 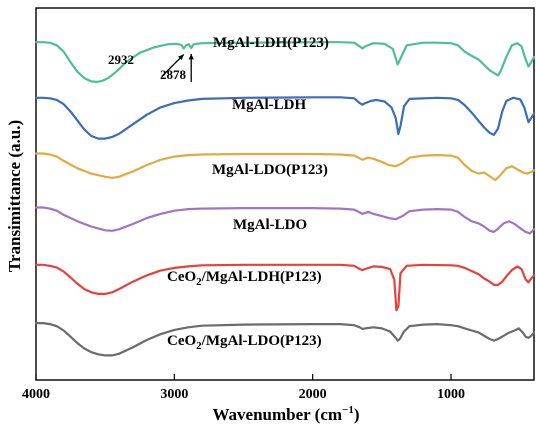 What do you see at coordinates (14, 196) in the screenshot?
I see `y-axis-title: Transimittance (a.u.)` at bounding box center [14, 196].